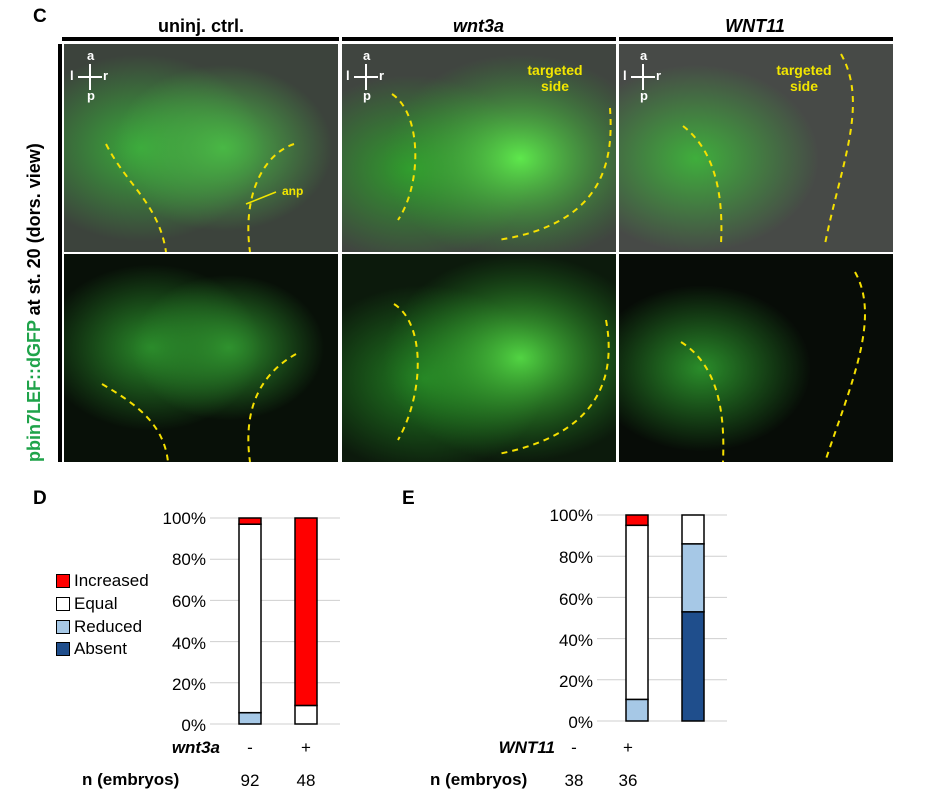 This screenshot has height=808, width=933. What do you see at coordinates (200, 26) in the screenshot?
I see `column-header-uninjected-control: uninj. ctrl.` at bounding box center [200, 26].